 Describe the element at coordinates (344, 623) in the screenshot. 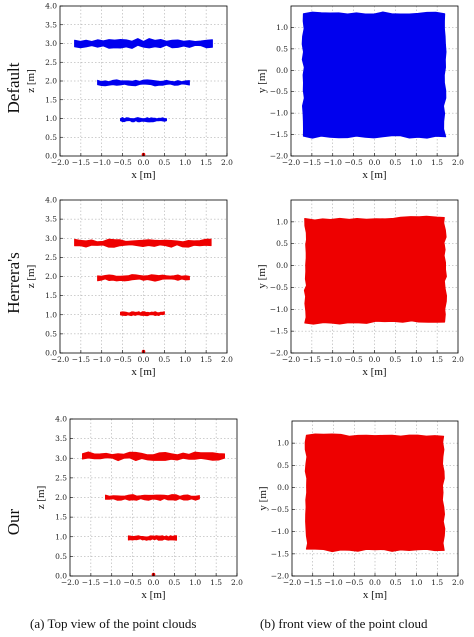

I see `caption-front-view: (b) front view of the point cloud` at that location.